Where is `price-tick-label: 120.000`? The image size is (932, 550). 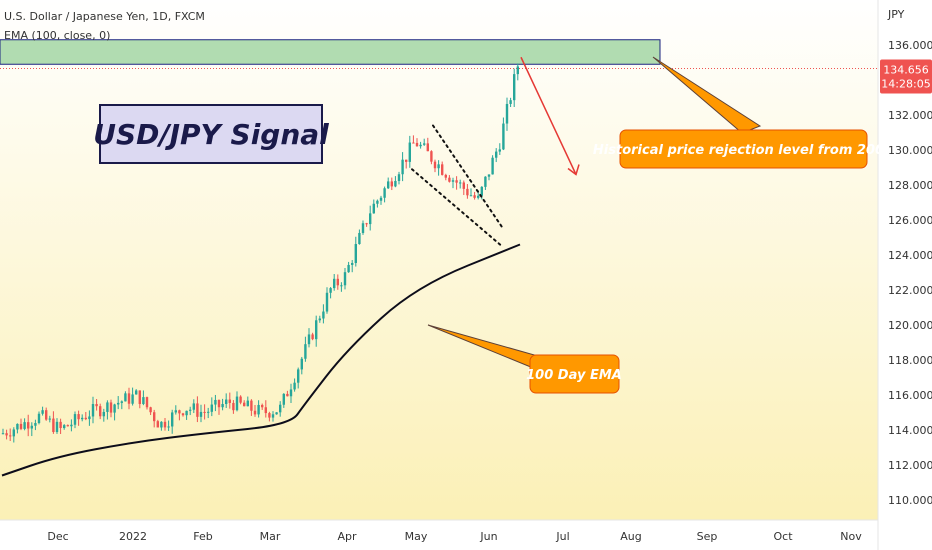
price-tick-label: 120.000 is located at coordinates (910, 325).